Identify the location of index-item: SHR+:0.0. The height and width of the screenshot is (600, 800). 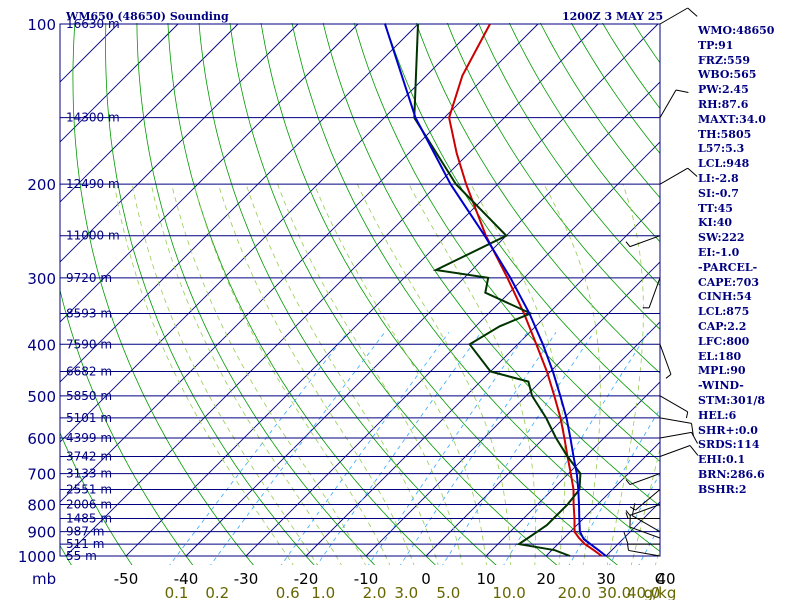
(728, 430).